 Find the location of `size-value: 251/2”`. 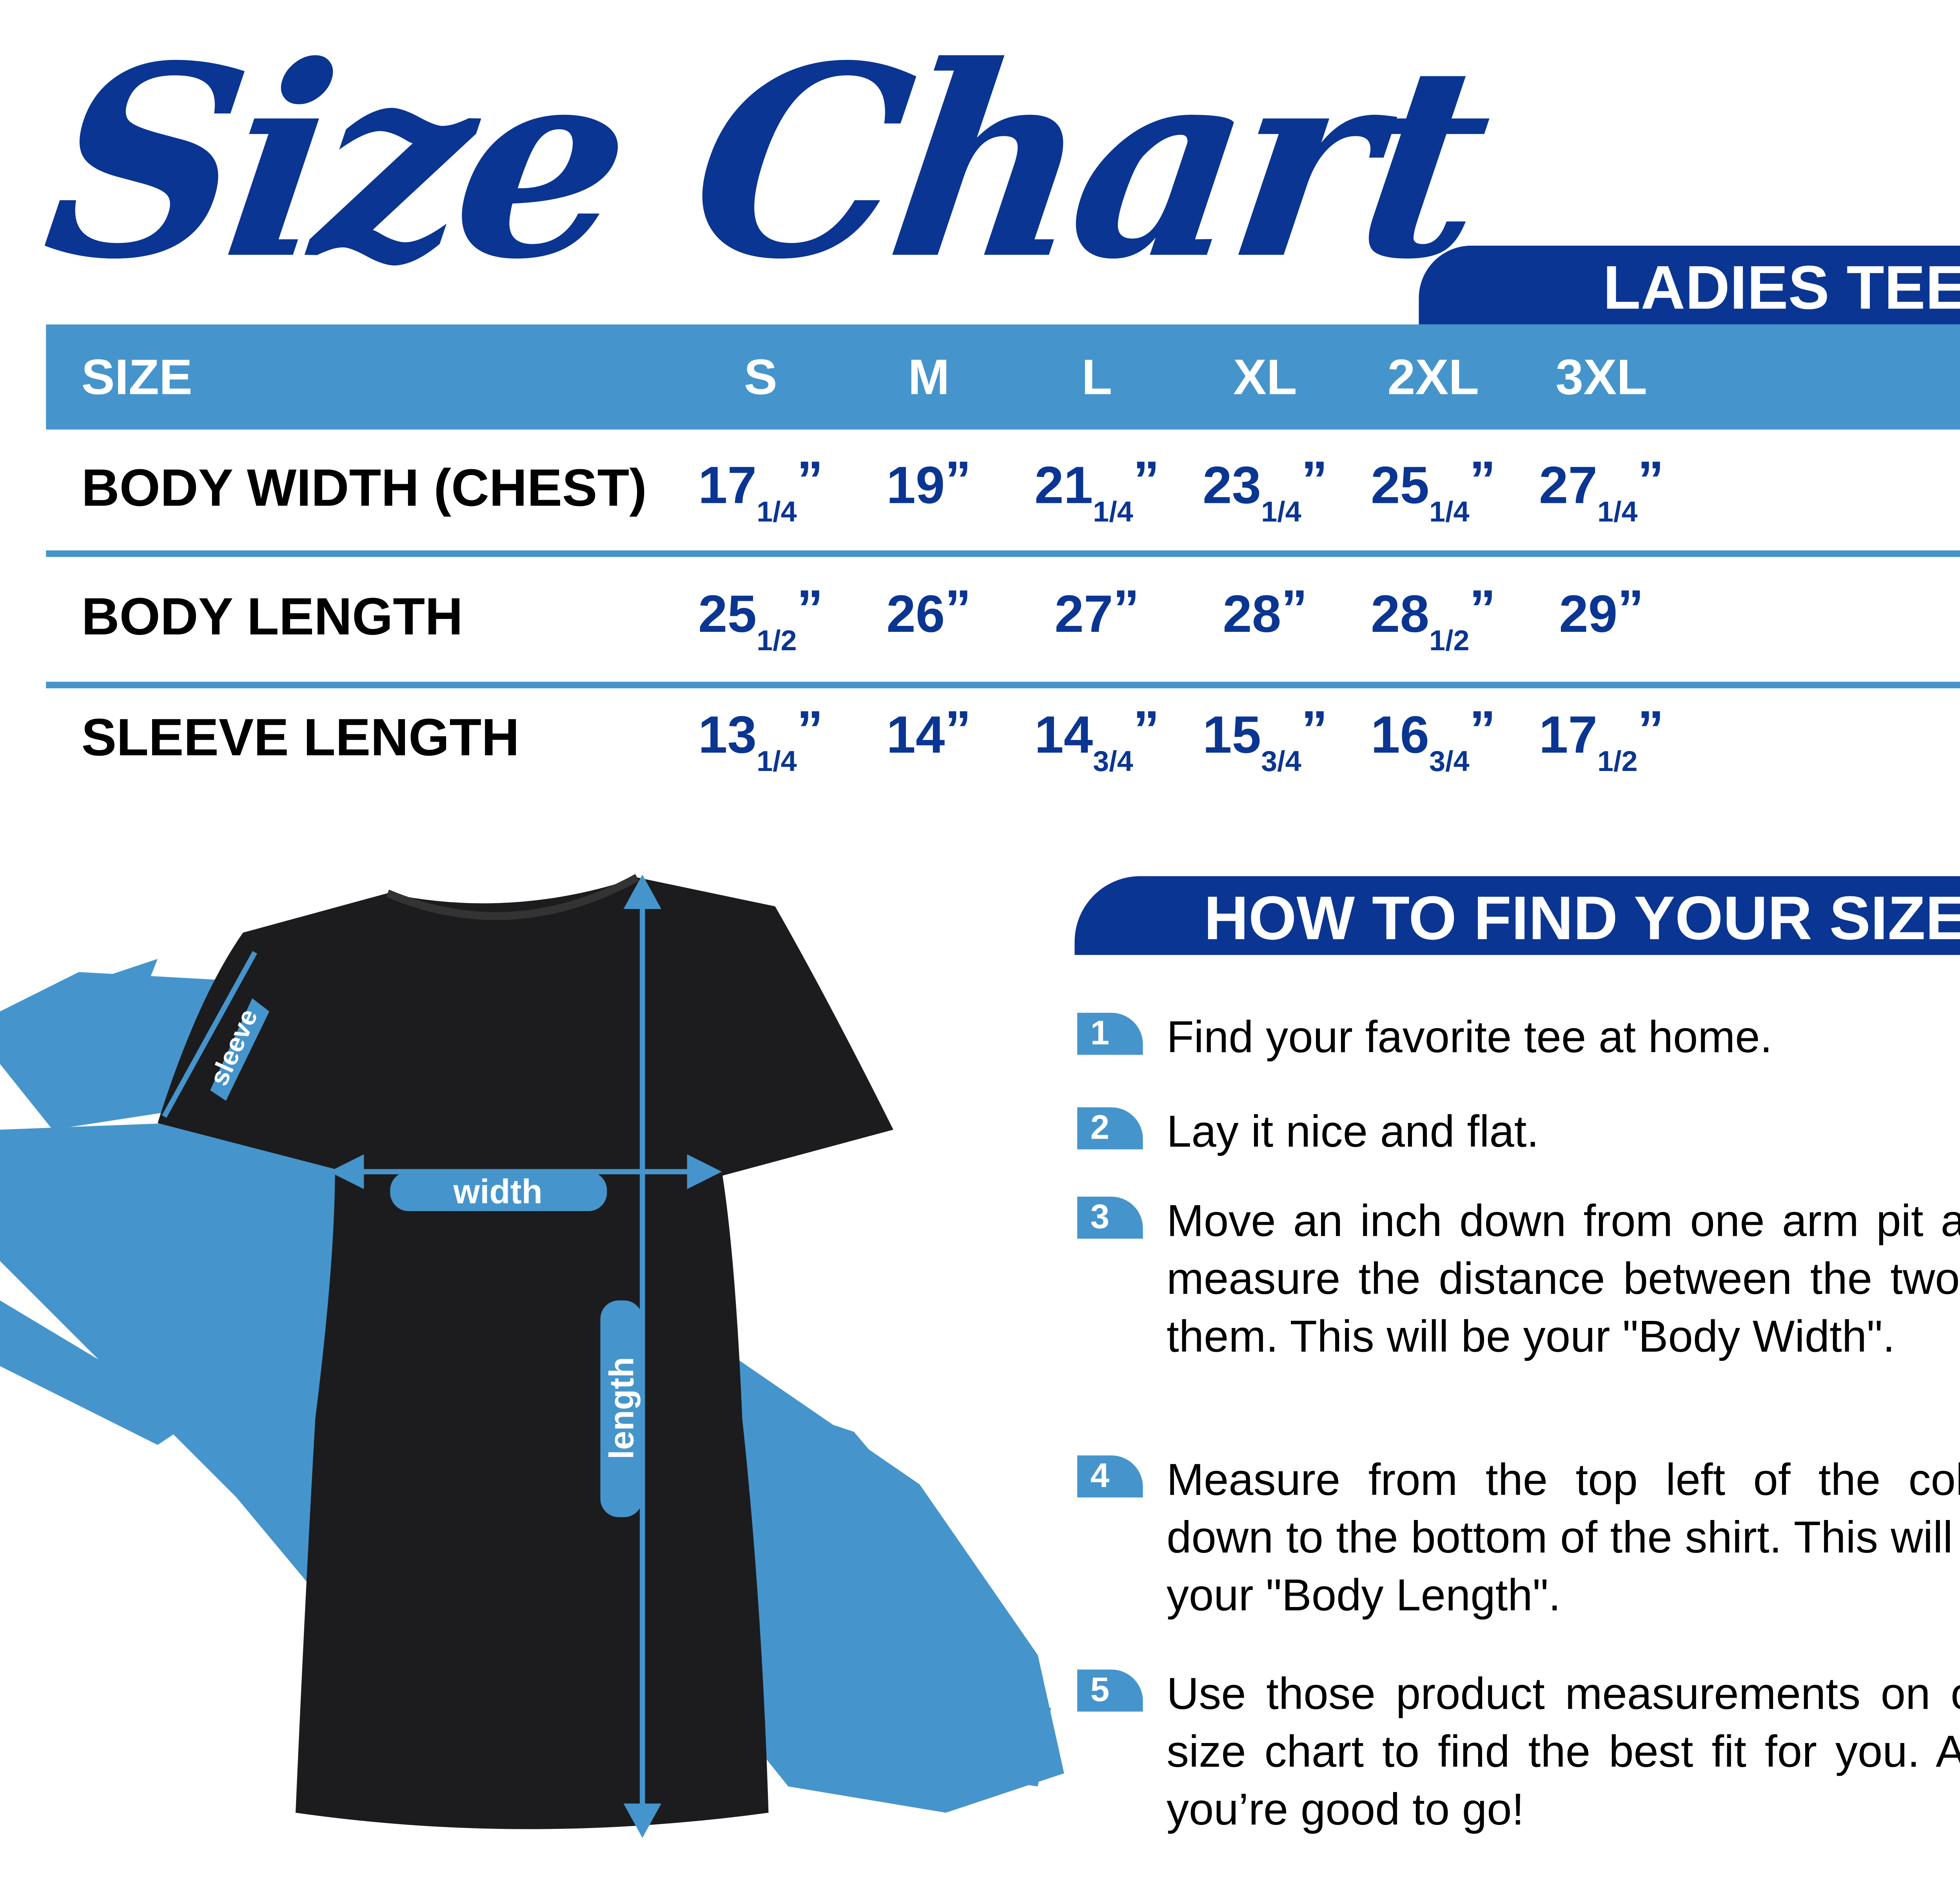

size-value: 251/2” is located at coordinates (760, 618).